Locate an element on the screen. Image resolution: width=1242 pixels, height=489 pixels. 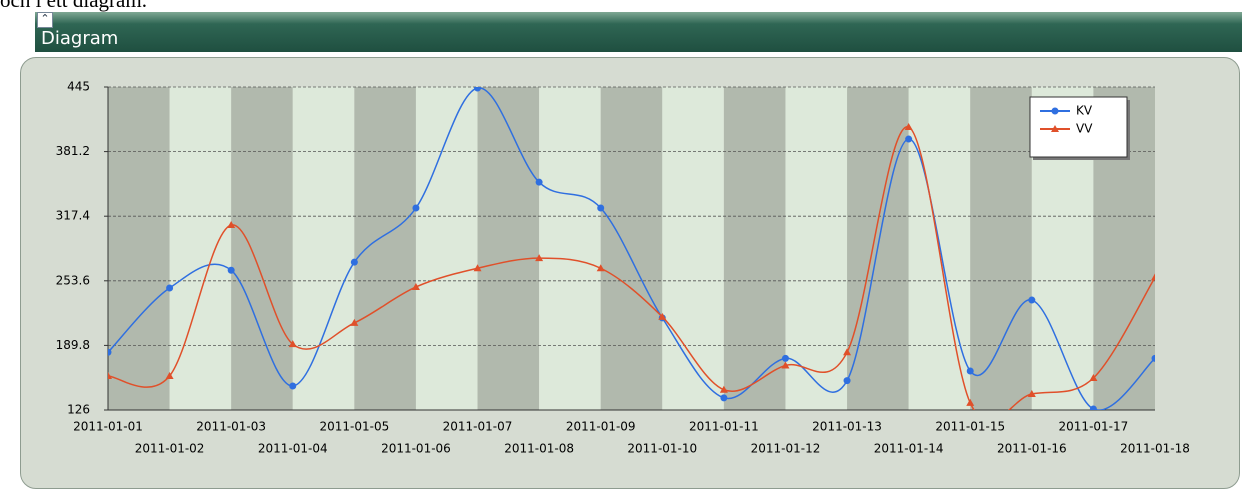
legend-box is located at coordinates (1078, 127).